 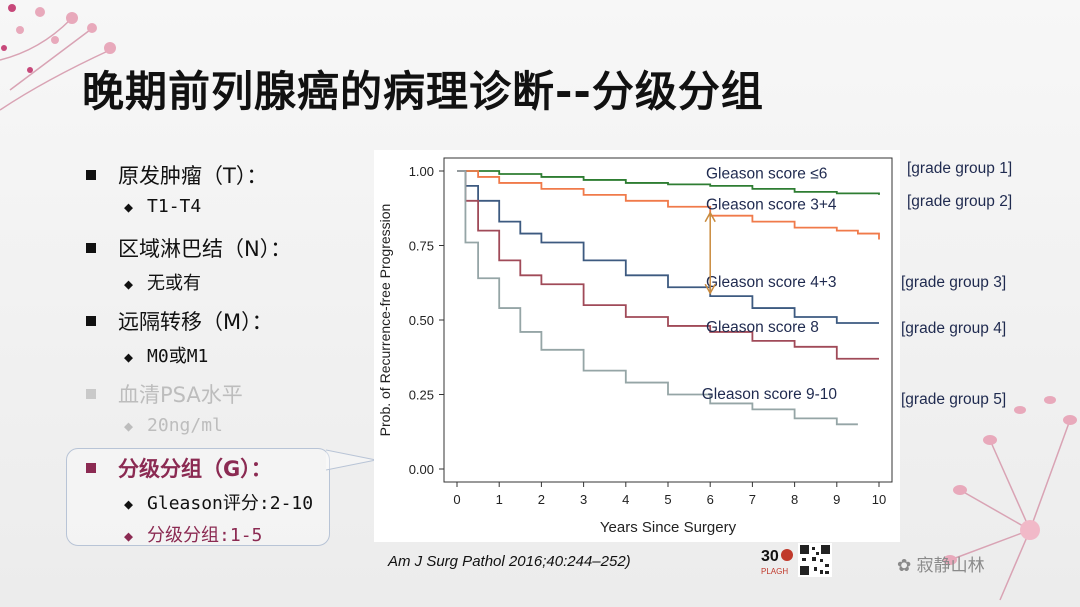 What do you see at coordinates (960, 168) in the screenshot?
I see `grade-group-label: [grade group 1]` at bounding box center [960, 168].